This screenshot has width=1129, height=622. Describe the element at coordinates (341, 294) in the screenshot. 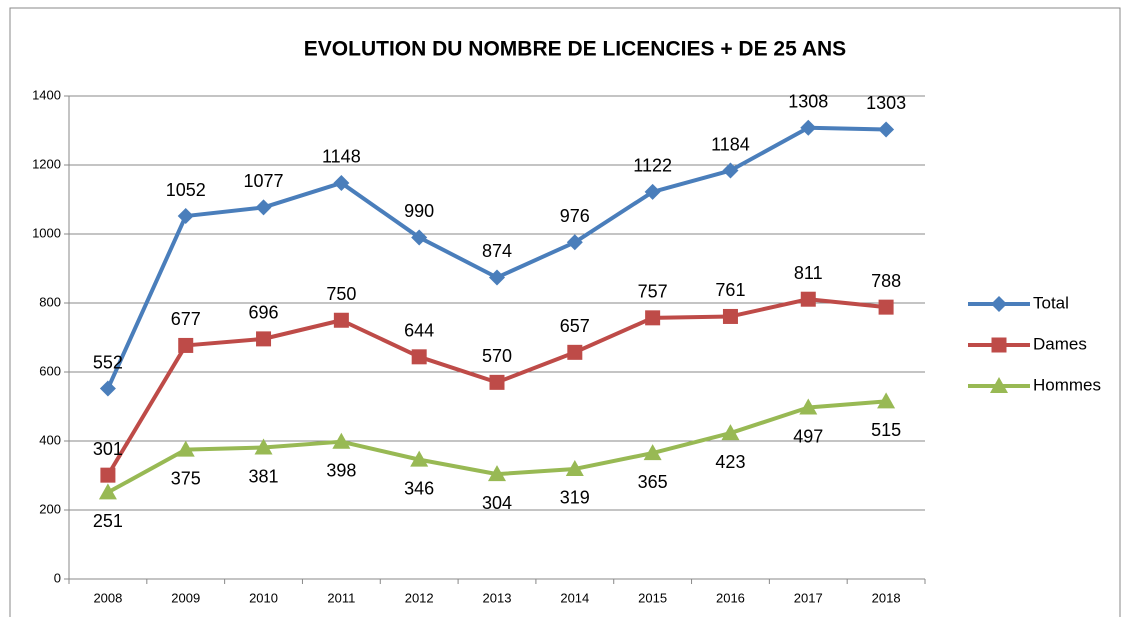

I see `data-label: 750` at that location.